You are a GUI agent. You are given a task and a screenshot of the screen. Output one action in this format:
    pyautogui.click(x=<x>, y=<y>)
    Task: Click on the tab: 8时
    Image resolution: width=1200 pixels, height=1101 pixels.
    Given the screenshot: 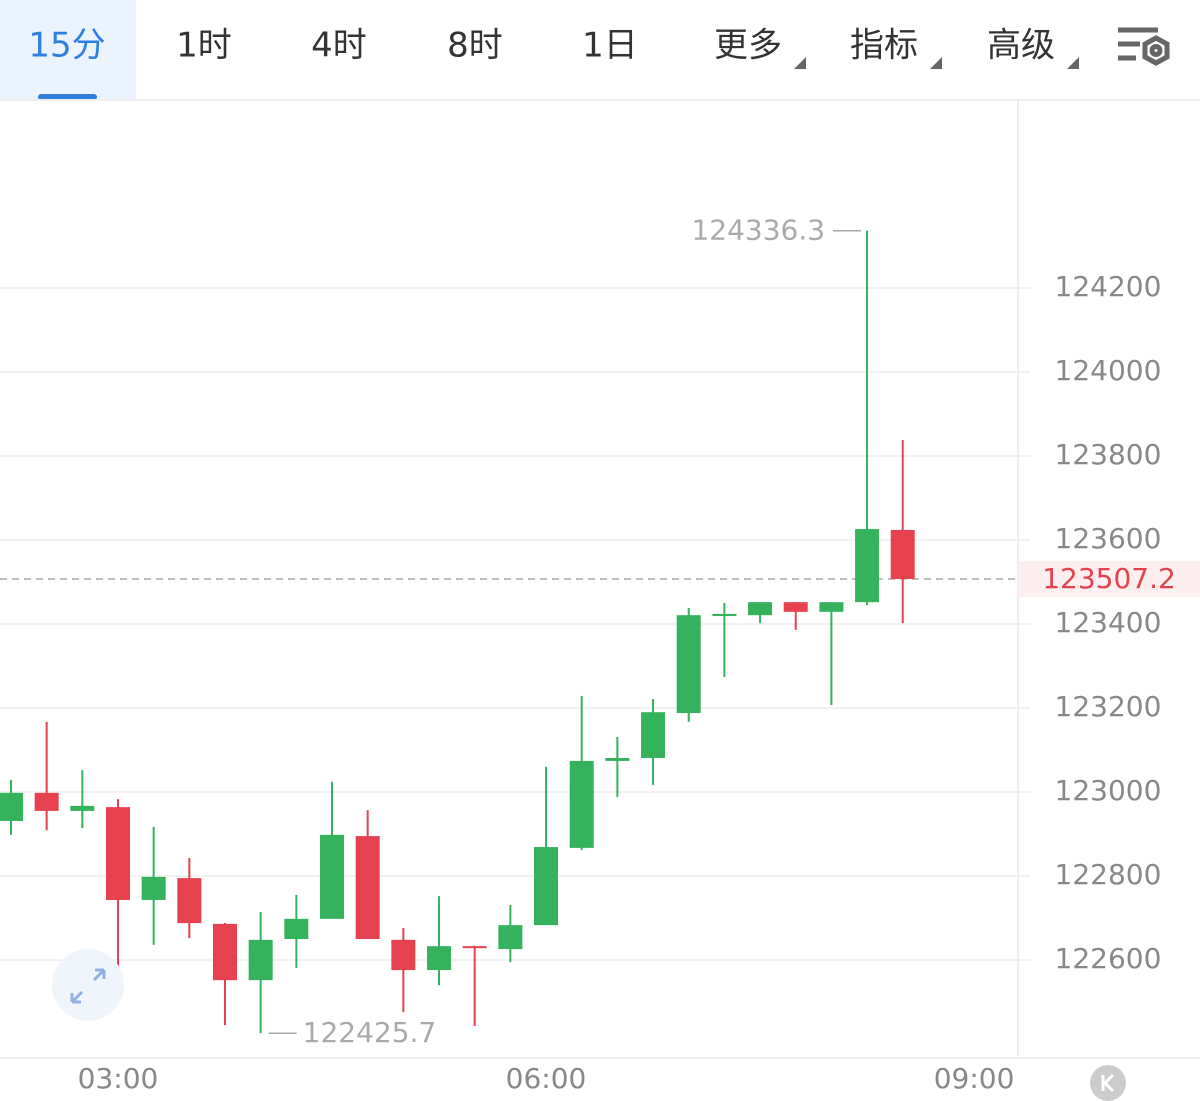 What is the action you would take?
    pyautogui.click(x=475, y=46)
    